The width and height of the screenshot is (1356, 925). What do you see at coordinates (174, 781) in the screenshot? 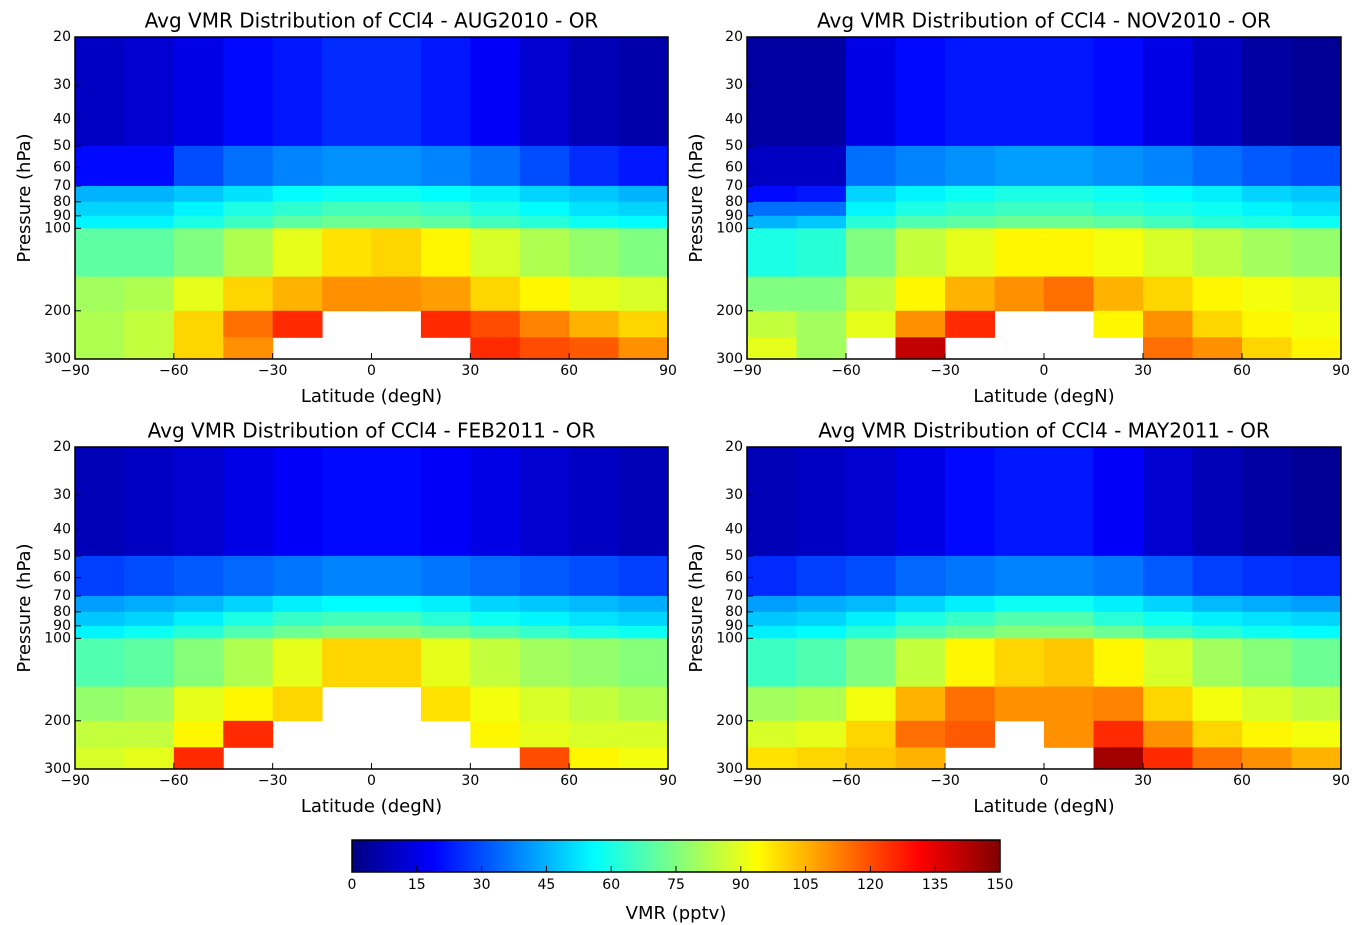
I see `x-tick-label: −60` at bounding box center [174, 781].